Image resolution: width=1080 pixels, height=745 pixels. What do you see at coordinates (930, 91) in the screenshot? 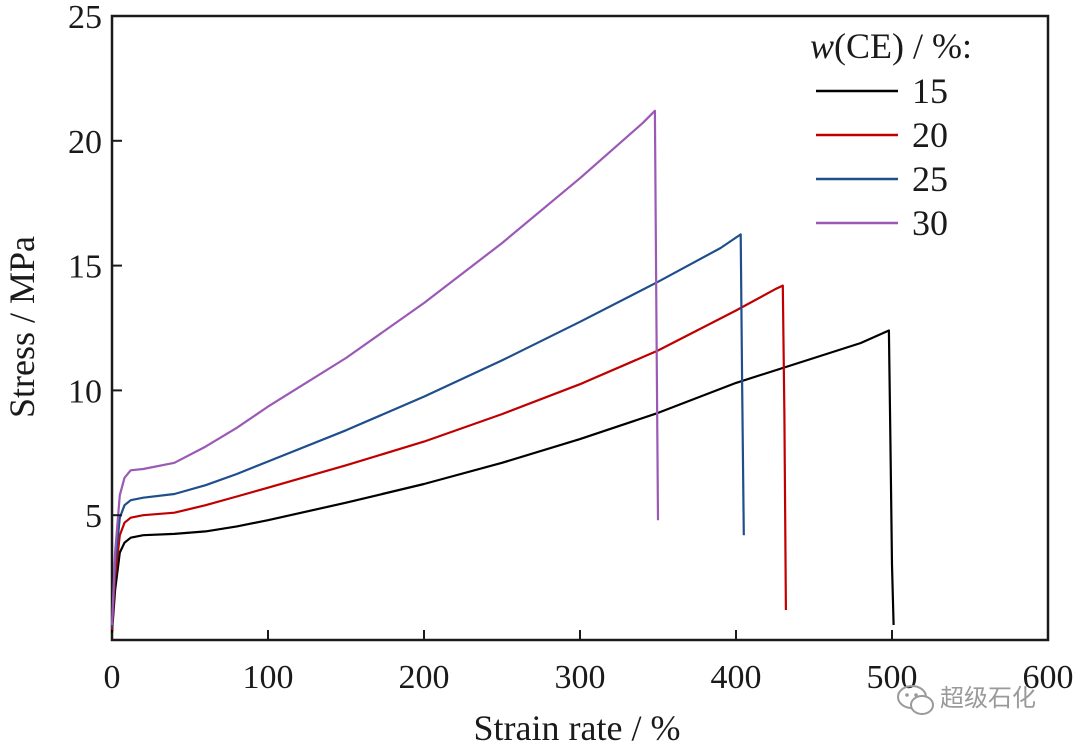
I see `legend-label-15: 15` at bounding box center [930, 91].